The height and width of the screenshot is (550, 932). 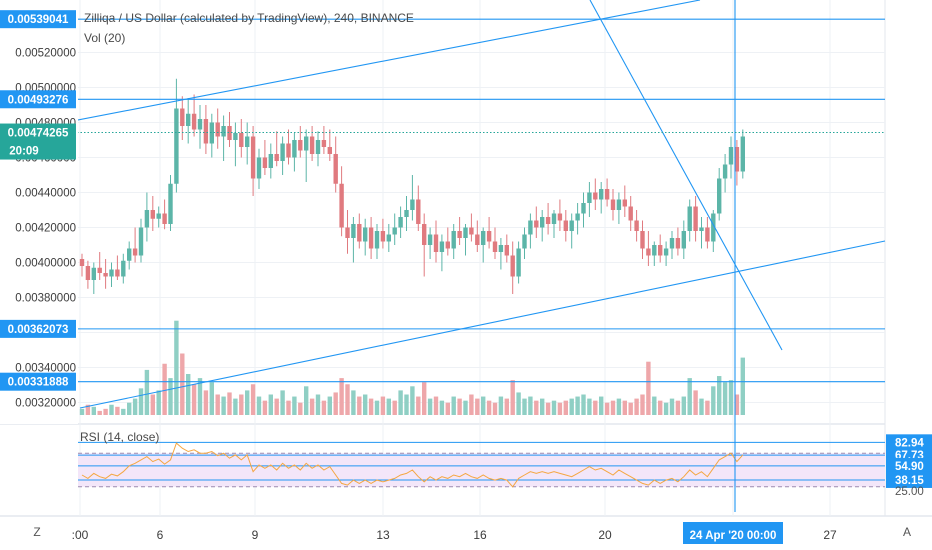 What do you see at coordinates (37, 532) in the screenshot?
I see `zoom-toggle-button: Z` at bounding box center [37, 532].